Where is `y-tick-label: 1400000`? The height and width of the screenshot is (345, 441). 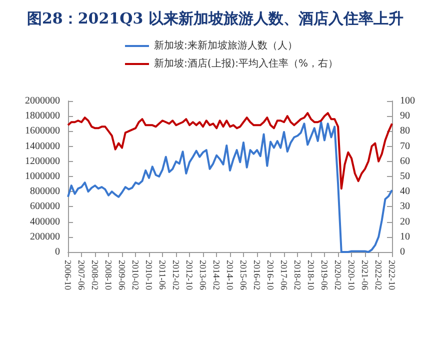
y-tick-label: 1400000 is located at coordinates (42, 146).